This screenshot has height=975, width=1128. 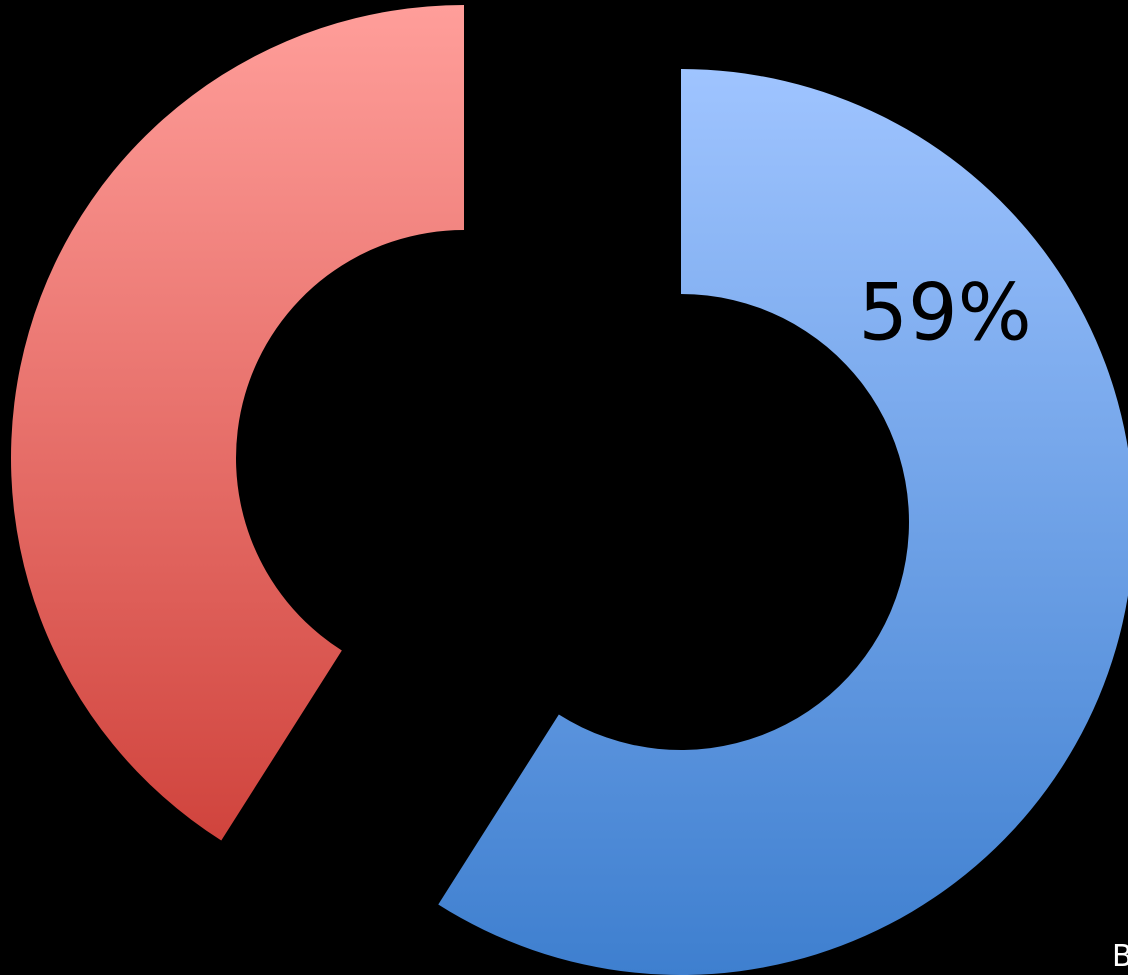 I want to click on slice-label-0: 59%, so click(x=944, y=313).